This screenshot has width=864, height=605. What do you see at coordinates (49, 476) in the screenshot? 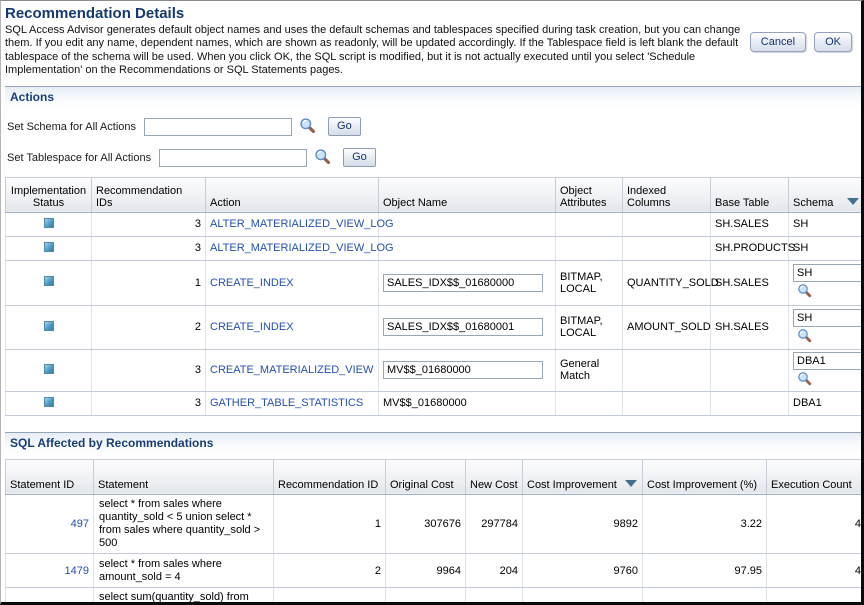
I see `col-header-statement-id: Statement ID` at bounding box center [49, 476].